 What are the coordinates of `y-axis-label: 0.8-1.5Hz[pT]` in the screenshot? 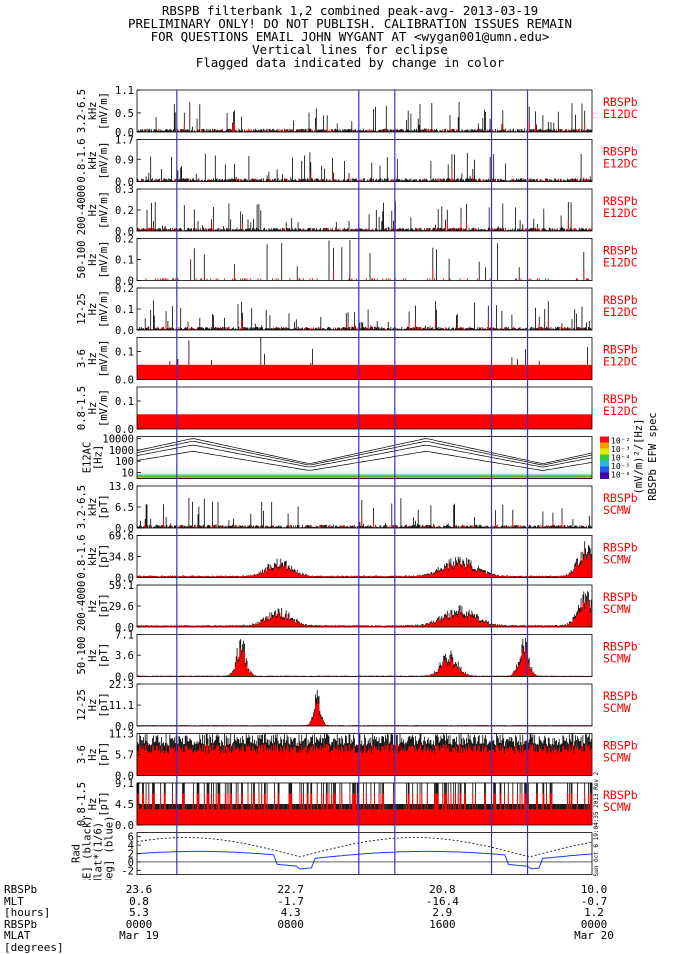 It's located at (93, 804).